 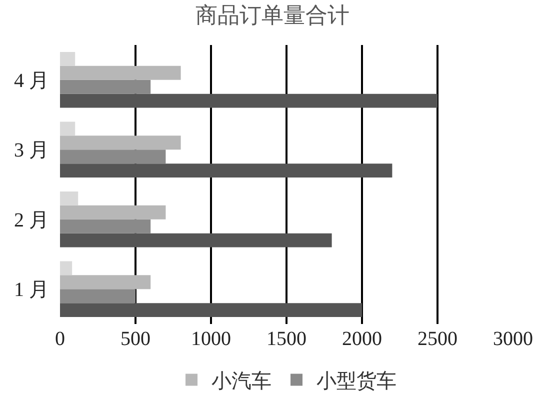 What do you see at coordinates (242, 381) in the screenshot?
I see `legend-label: 小汽车` at bounding box center [242, 381].